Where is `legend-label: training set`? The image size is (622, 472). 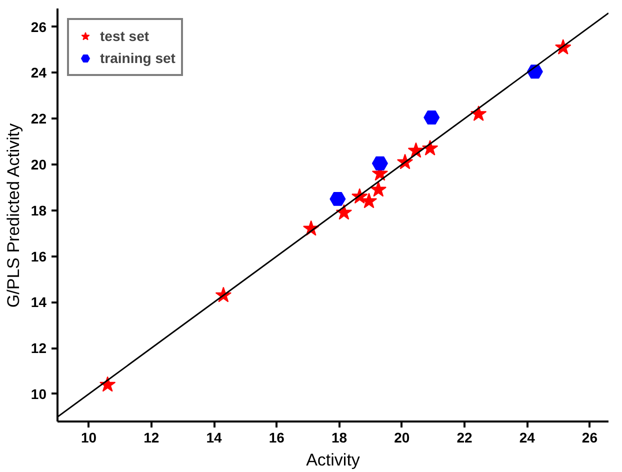
legend-label: training set is located at coordinates (138, 58).